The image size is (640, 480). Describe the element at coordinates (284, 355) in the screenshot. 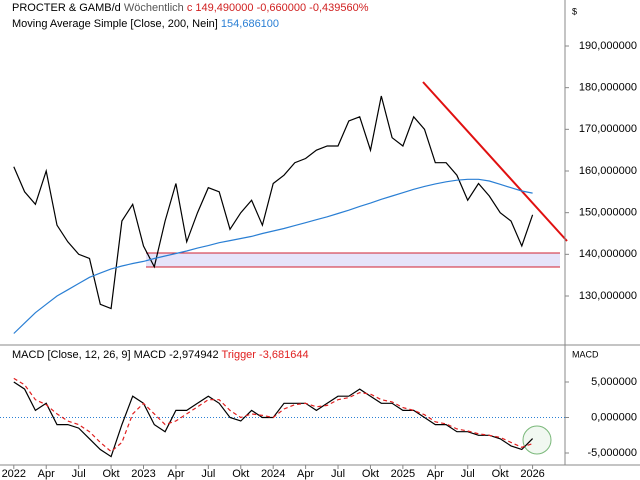

I see `trigger-value: -3,681644` at that location.